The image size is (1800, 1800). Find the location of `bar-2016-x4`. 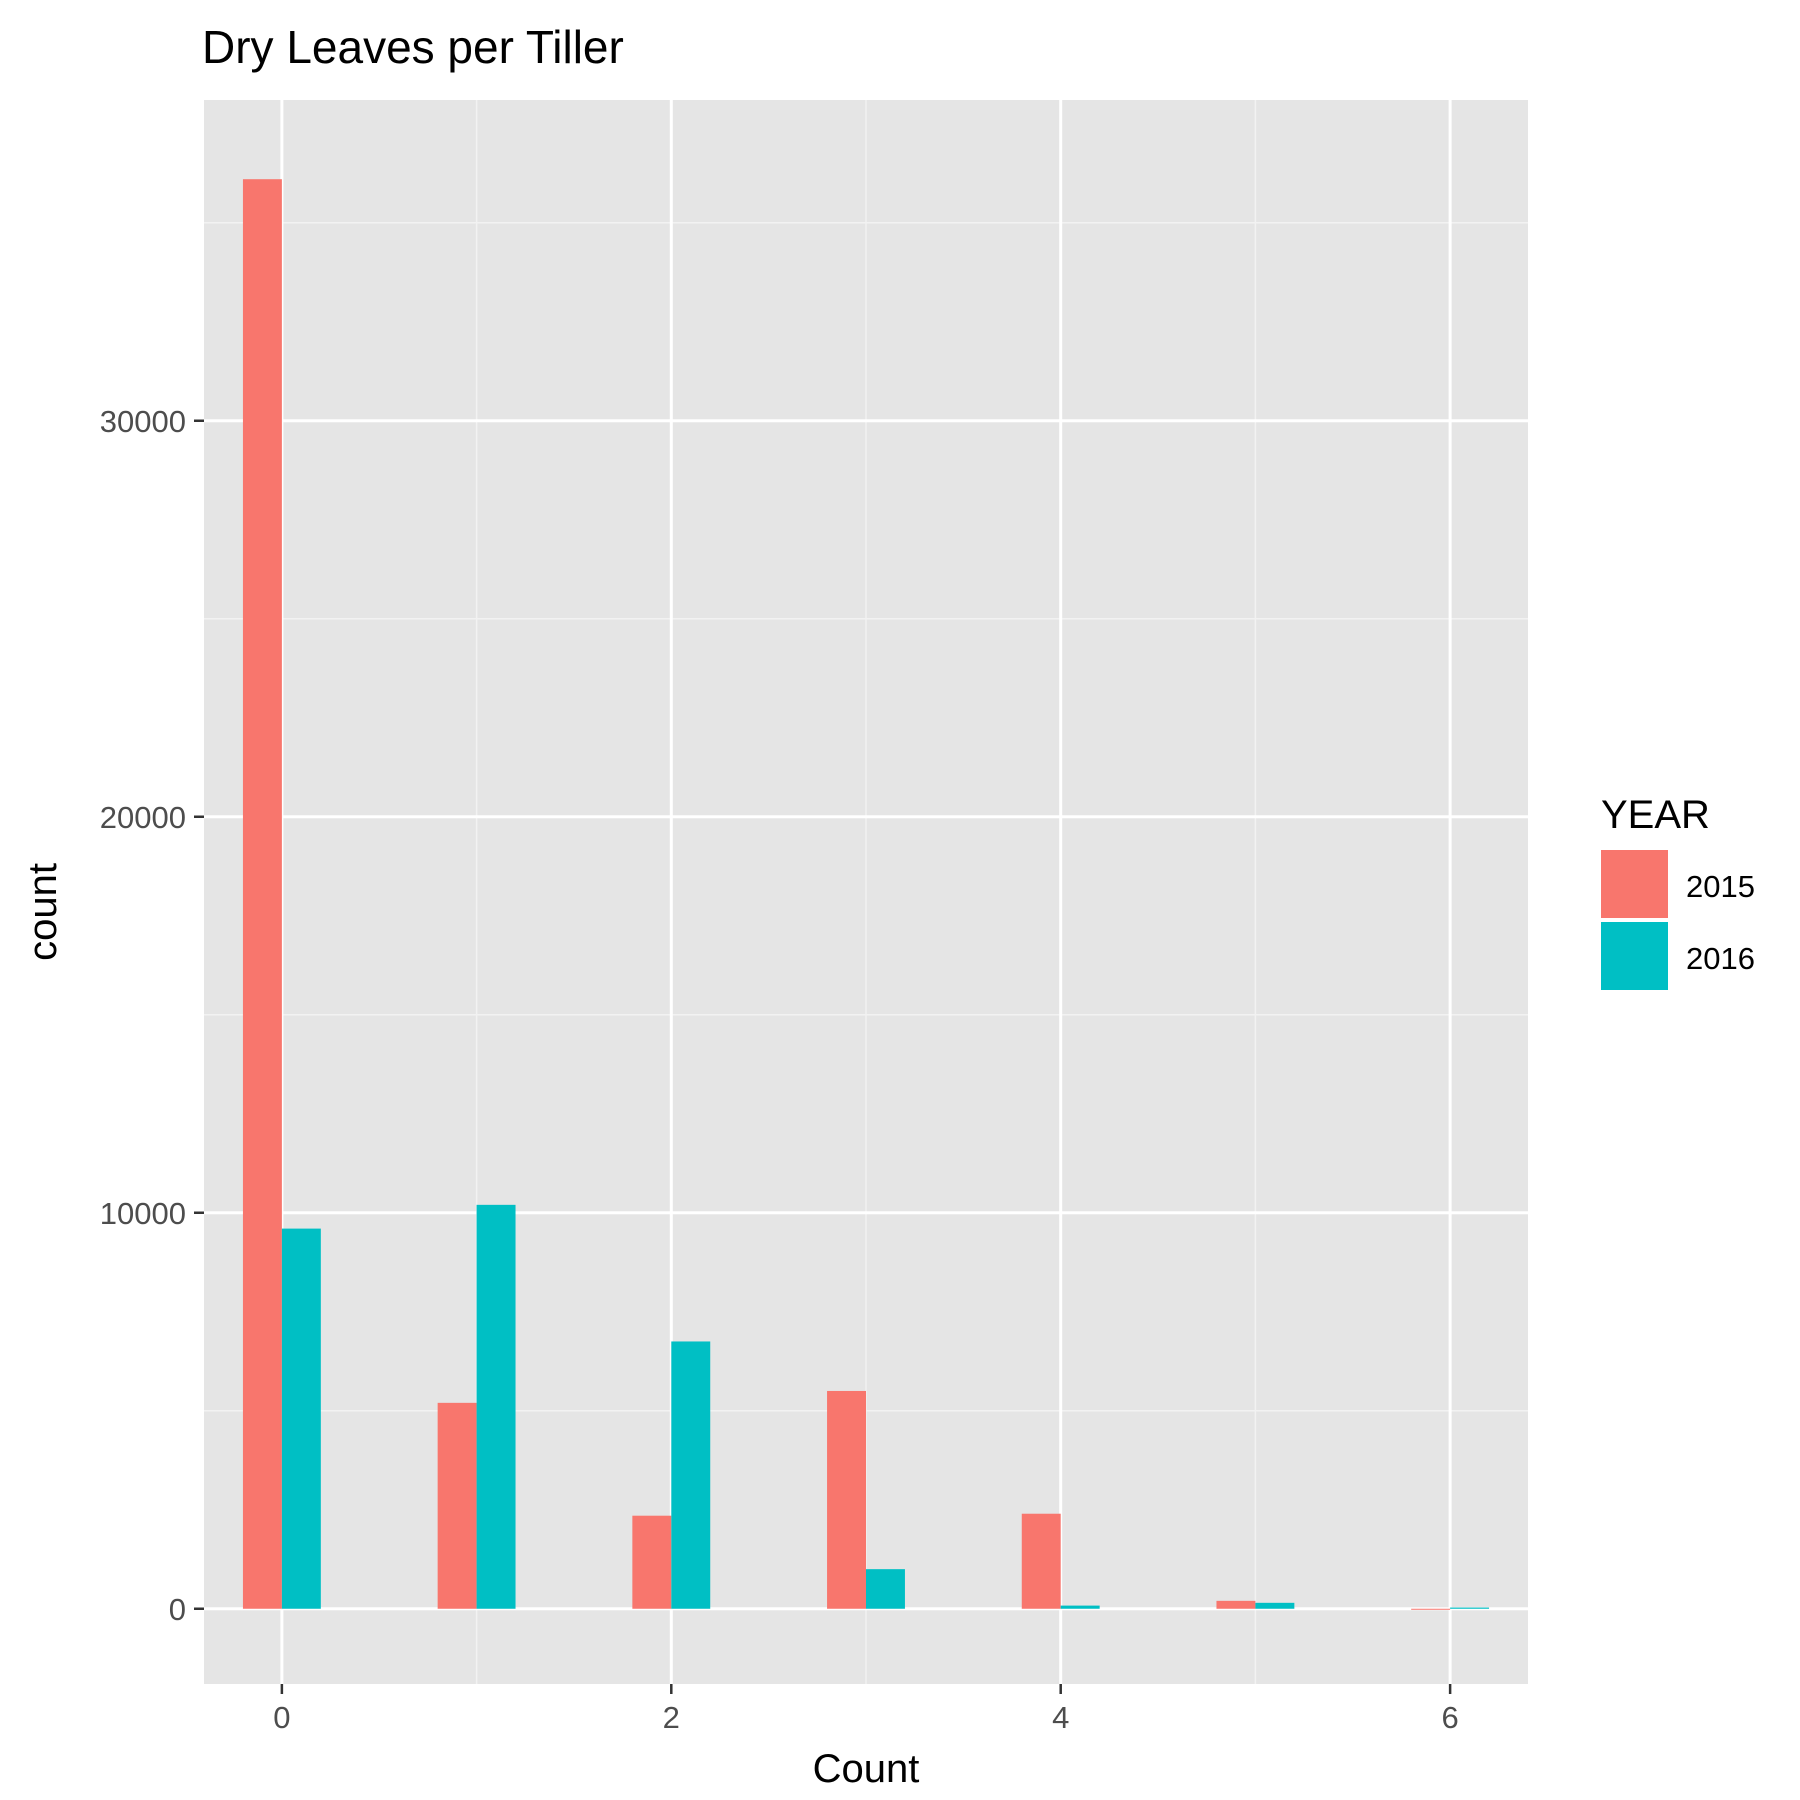

bar-2016-x4 is located at coordinates (1080, 1607).